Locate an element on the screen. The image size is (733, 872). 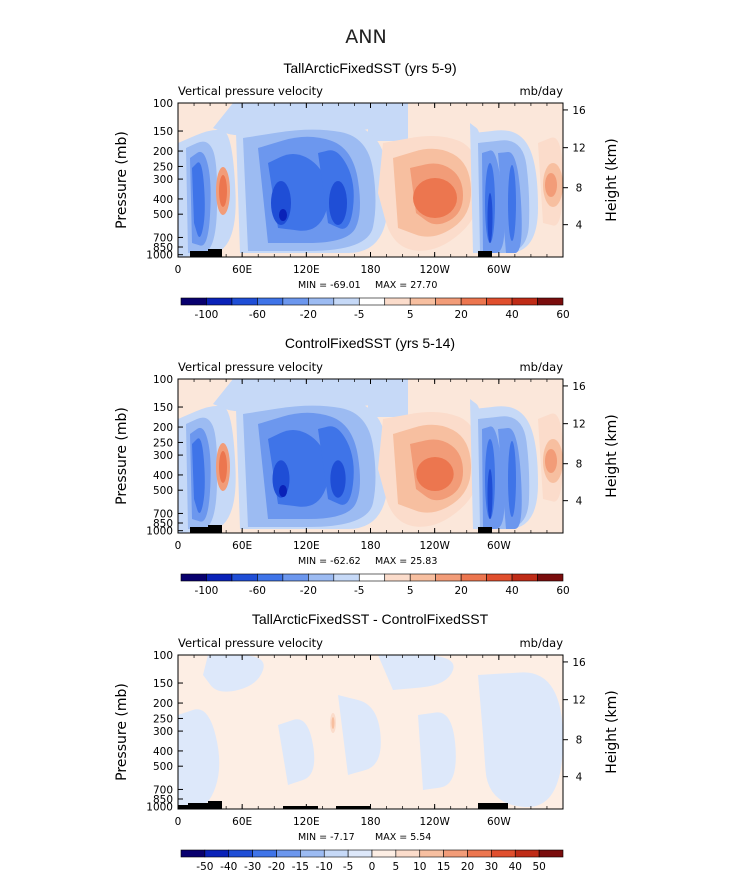
y2-tick-label: 4 is located at coordinates (579, 502).